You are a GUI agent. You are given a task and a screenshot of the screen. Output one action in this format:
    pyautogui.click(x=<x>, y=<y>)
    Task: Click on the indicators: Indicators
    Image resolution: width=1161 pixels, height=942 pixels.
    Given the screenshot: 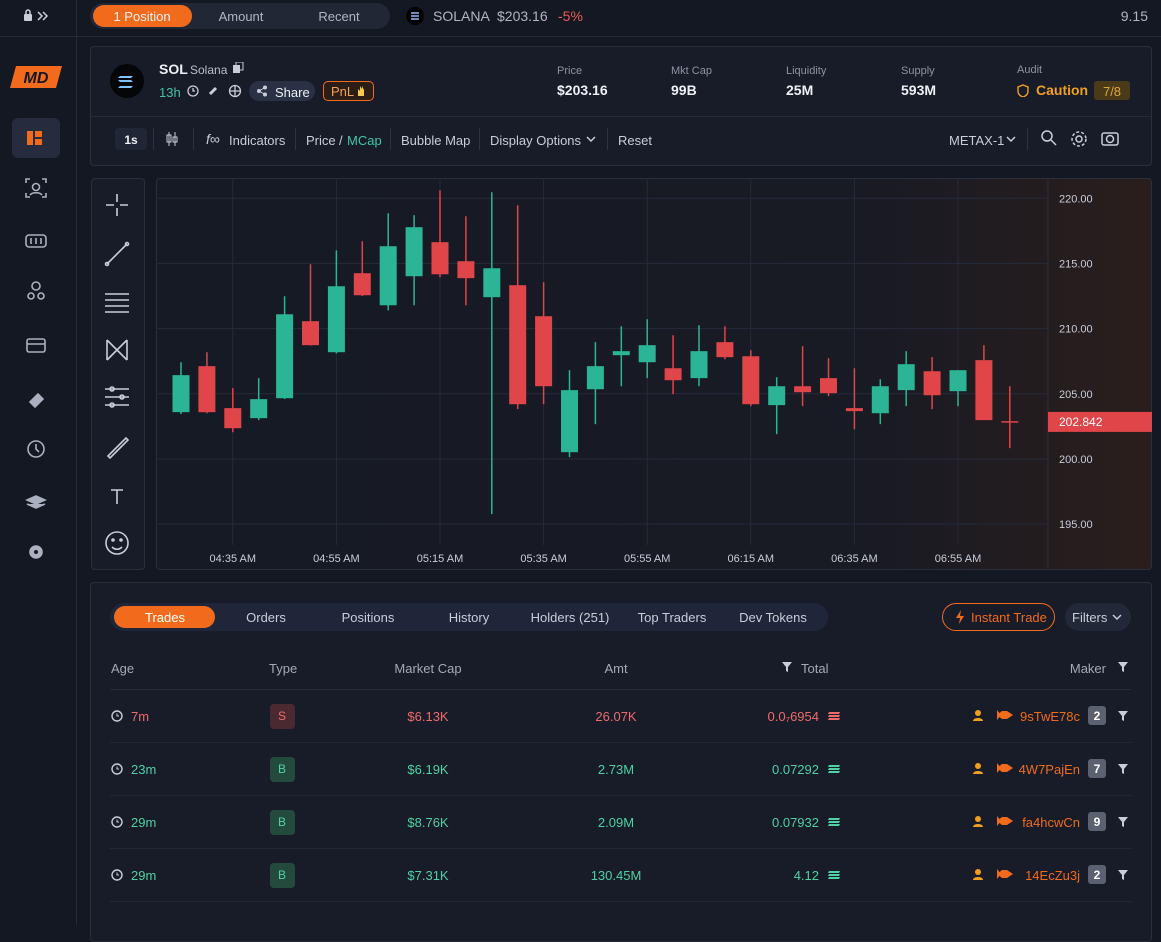 What is the action you would take?
    pyautogui.click(x=257, y=140)
    